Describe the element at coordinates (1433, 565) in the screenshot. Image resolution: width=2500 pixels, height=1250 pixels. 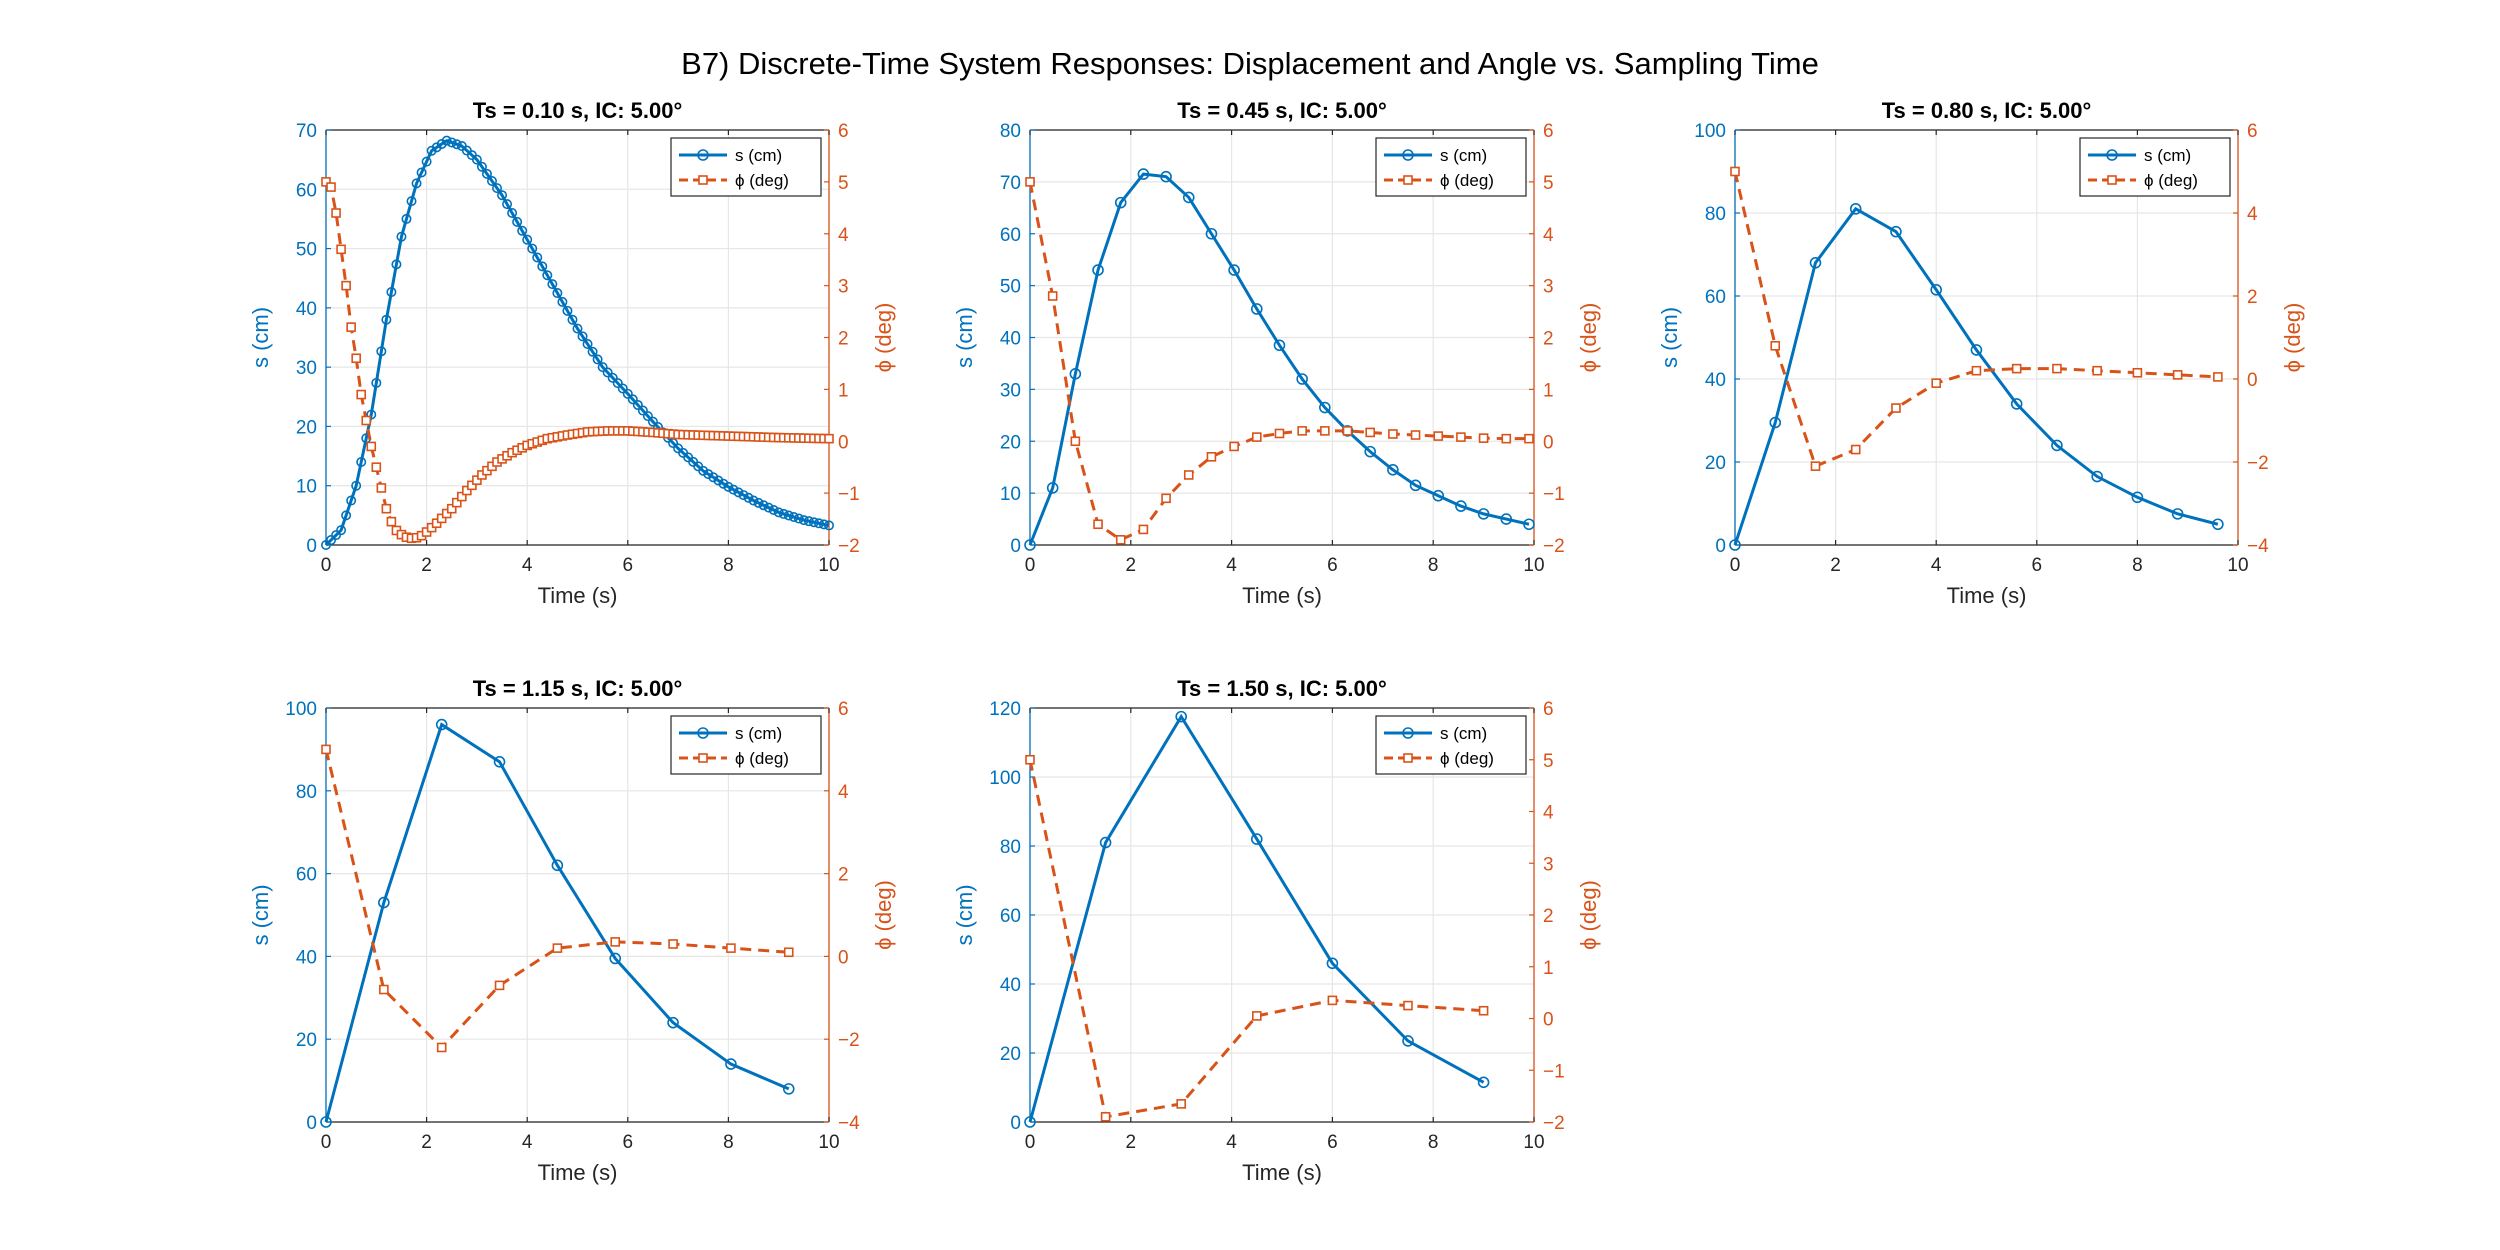
I see `x-tick-label: 8` at that location.